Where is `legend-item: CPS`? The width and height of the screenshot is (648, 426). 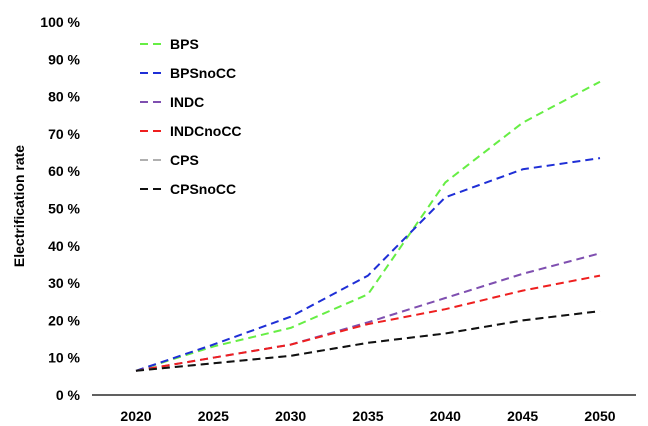
legend-item: CPS is located at coordinates (169, 160).